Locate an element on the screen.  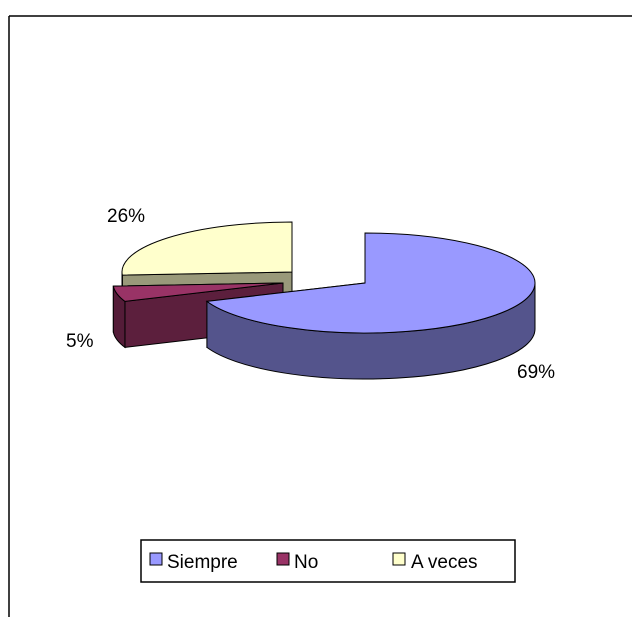
legend: Siempre No A veces is located at coordinates (328, 561).